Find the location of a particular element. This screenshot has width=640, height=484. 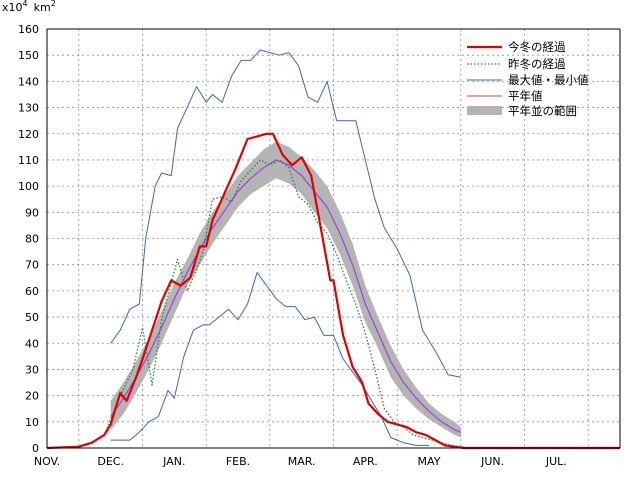

legend-label-extremes: 最大値・最小値 is located at coordinates (548, 80).